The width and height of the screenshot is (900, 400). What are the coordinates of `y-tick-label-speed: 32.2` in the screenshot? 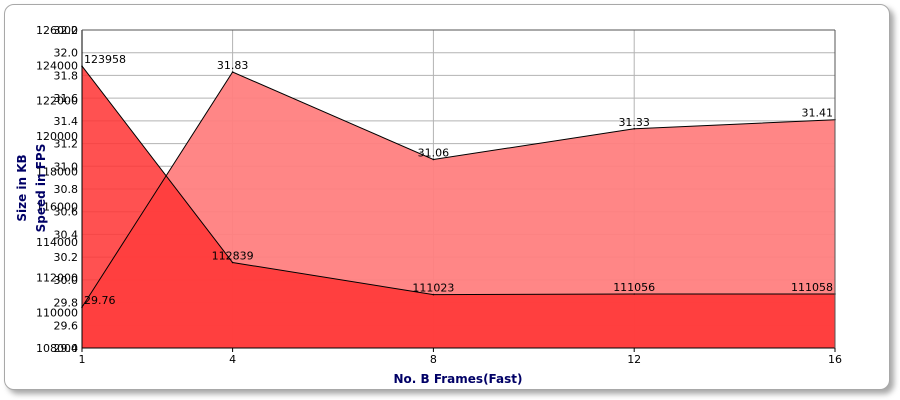 It's located at (66, 30).